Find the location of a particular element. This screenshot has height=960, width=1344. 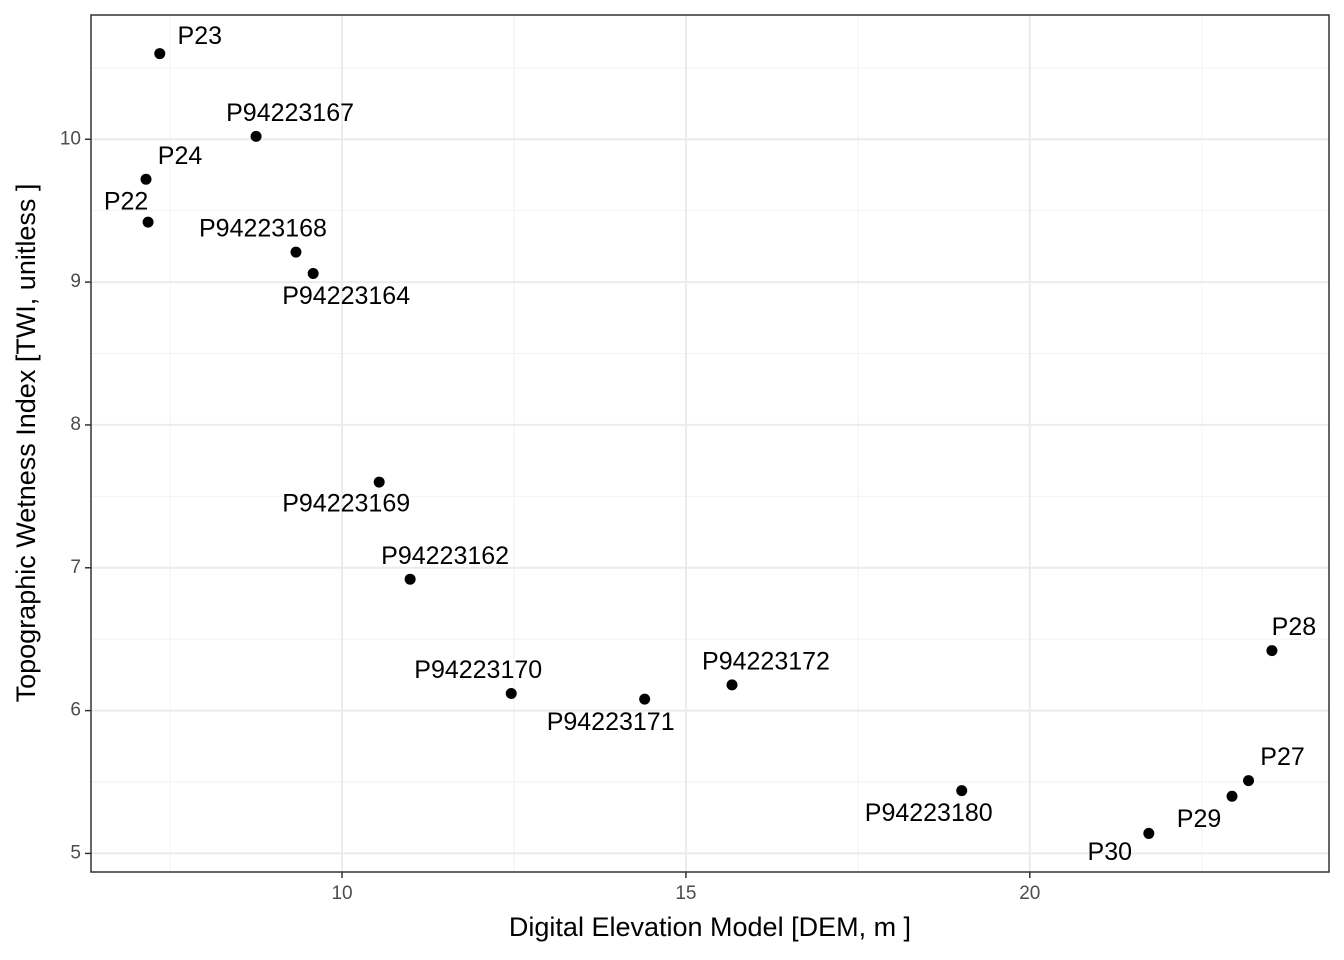

x-tick-label: 20 is located at coordinates (1029, 893).